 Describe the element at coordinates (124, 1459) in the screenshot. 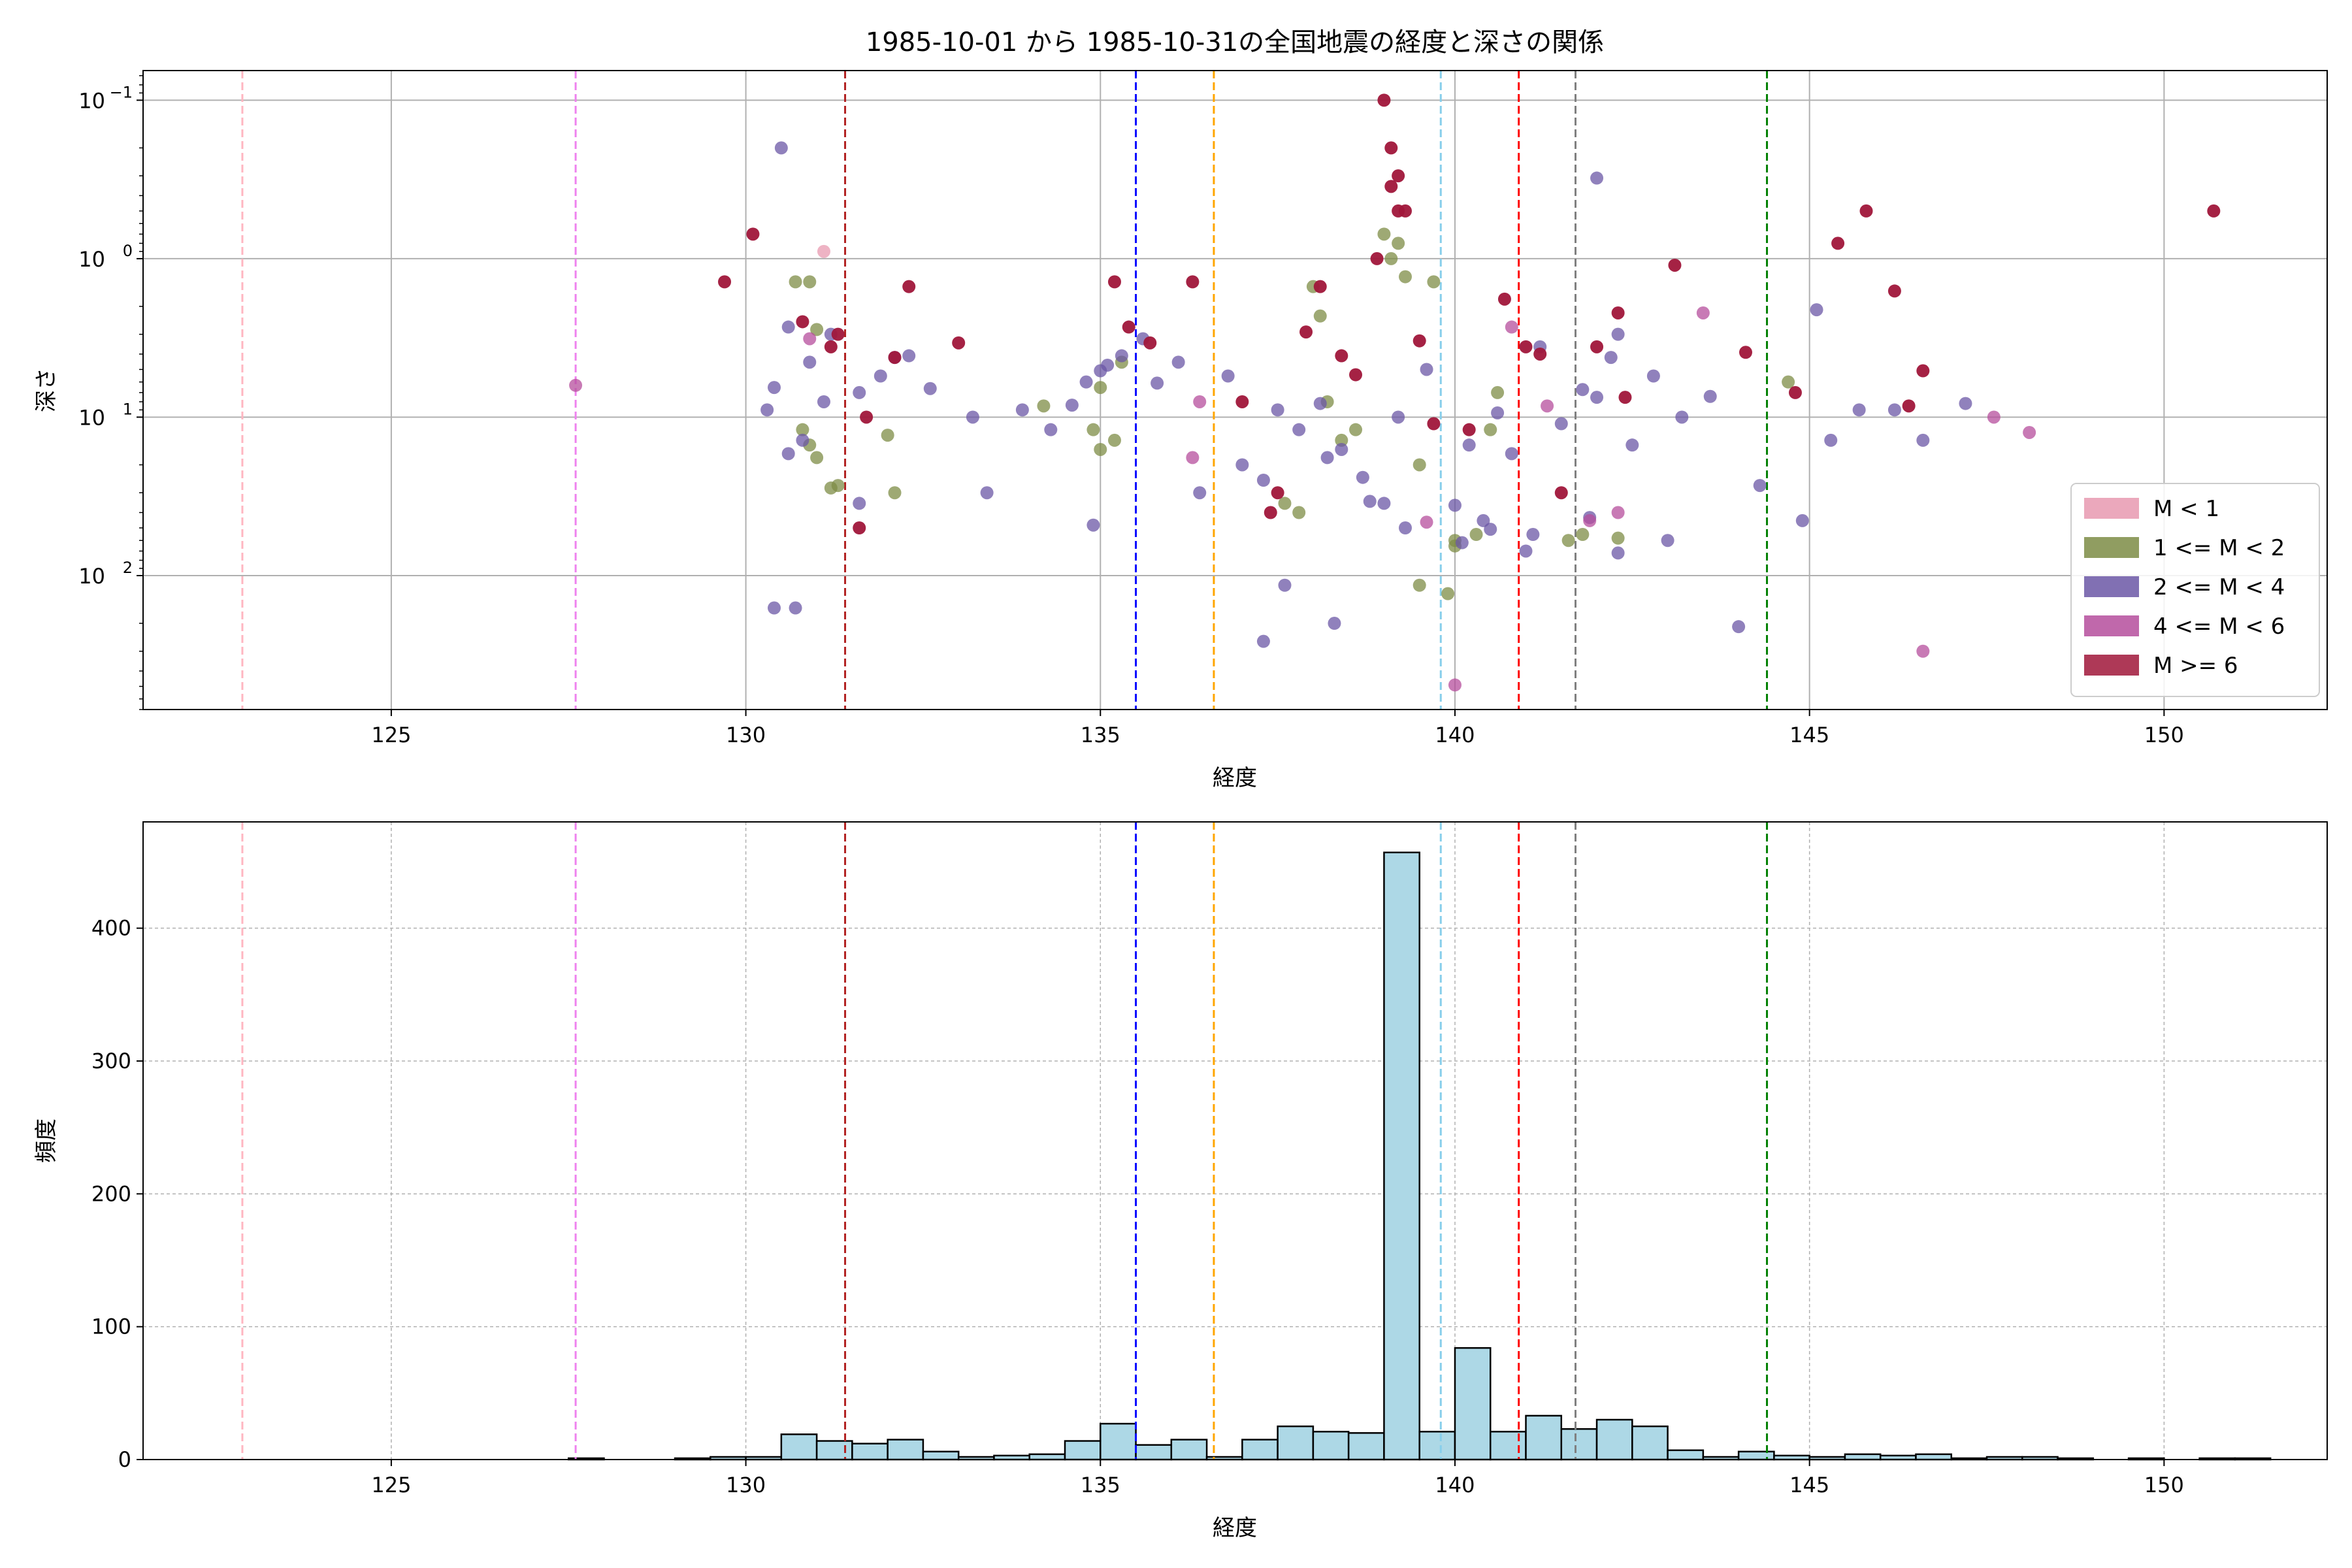

I see `histogram-y-tick-label: 0` at that location.